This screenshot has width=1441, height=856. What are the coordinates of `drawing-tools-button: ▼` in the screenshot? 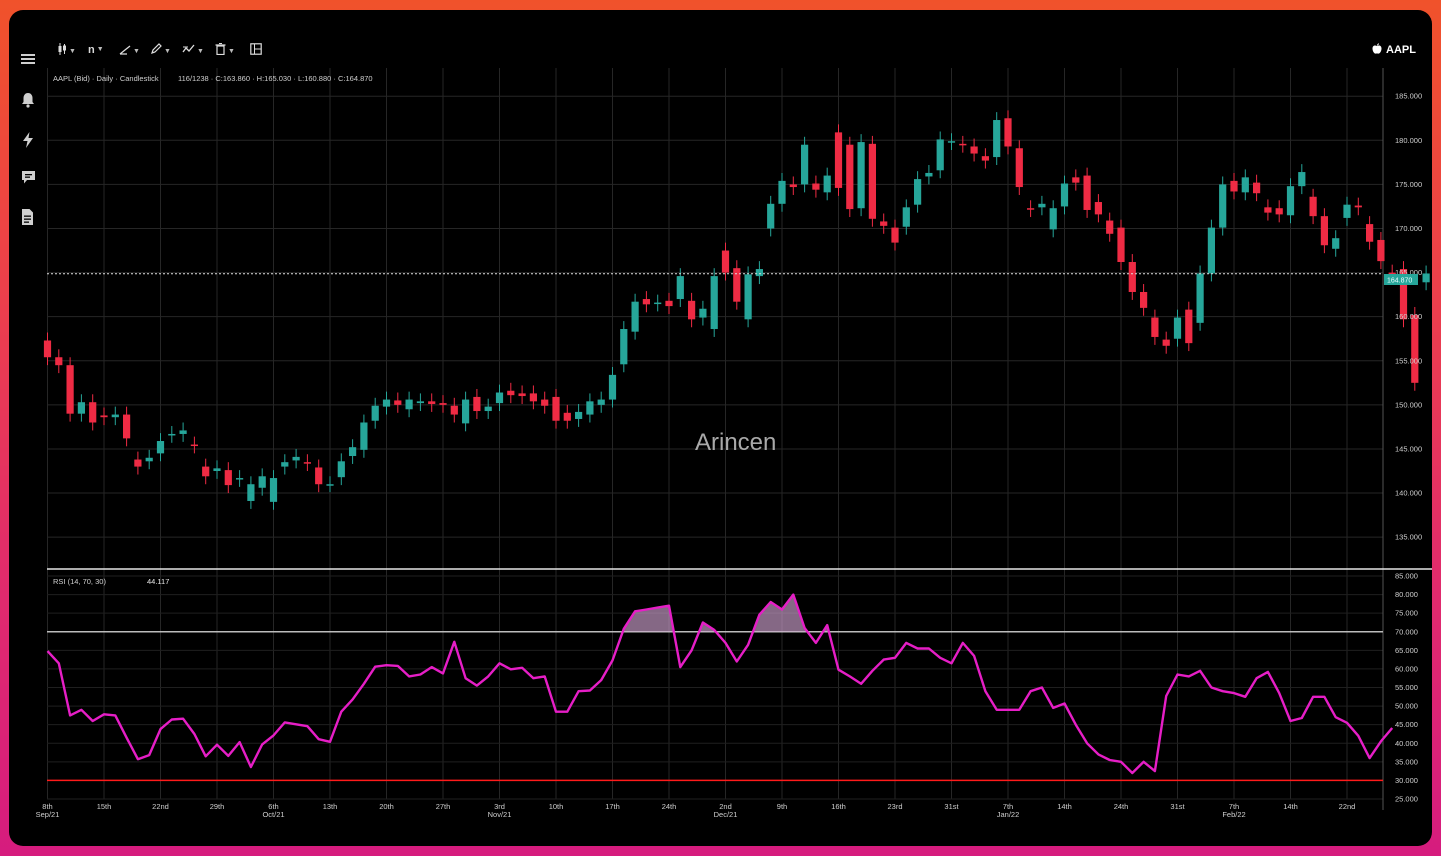 It's located at (129, 50).